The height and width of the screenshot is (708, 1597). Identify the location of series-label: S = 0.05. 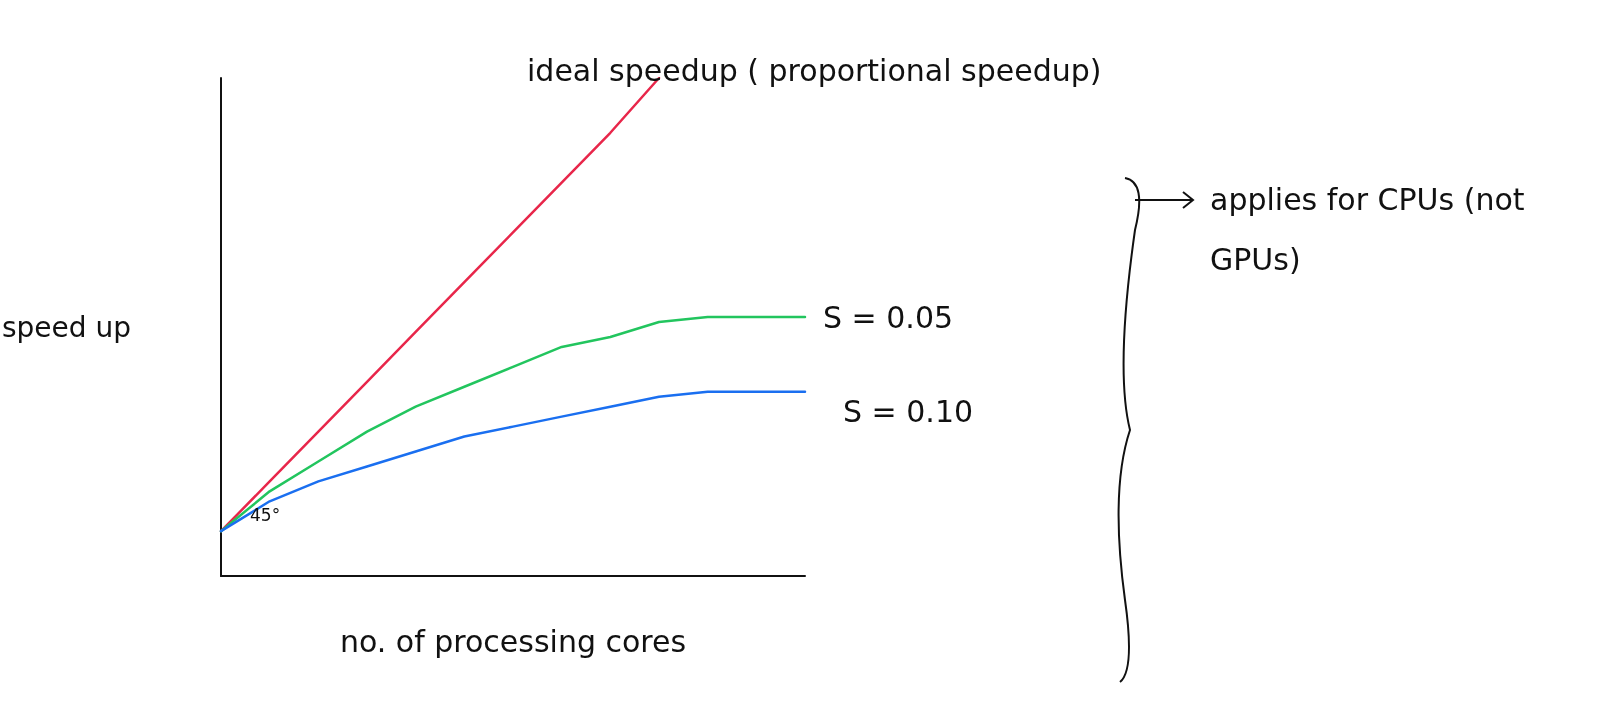
(888, 317).